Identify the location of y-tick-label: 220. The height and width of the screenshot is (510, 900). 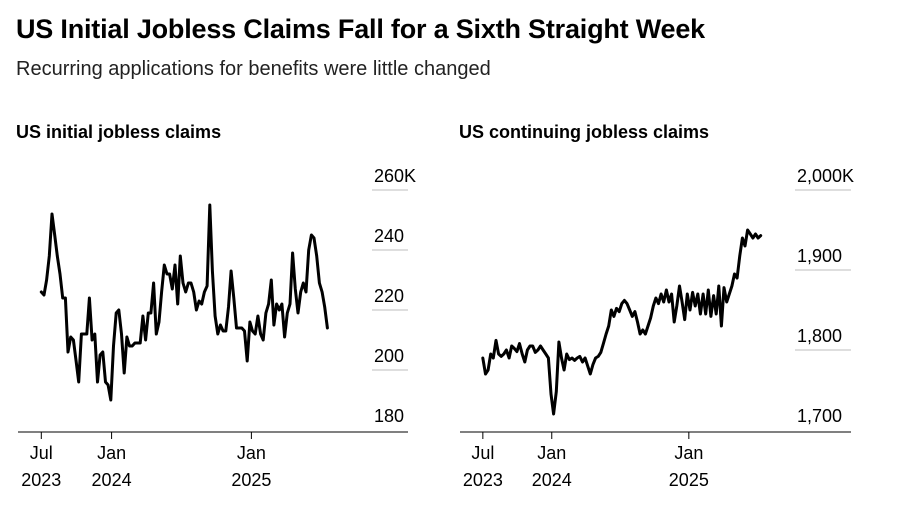
(389, 296).